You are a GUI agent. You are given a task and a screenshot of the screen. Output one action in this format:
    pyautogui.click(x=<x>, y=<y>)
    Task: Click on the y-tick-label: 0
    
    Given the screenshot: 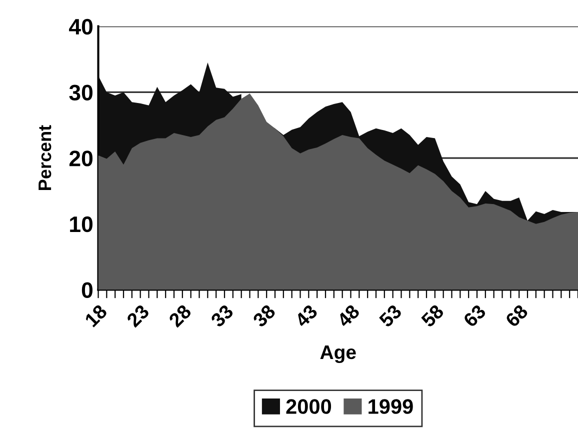 What is the action you would take?
    pyautogui.click(x=87, y=290)
    